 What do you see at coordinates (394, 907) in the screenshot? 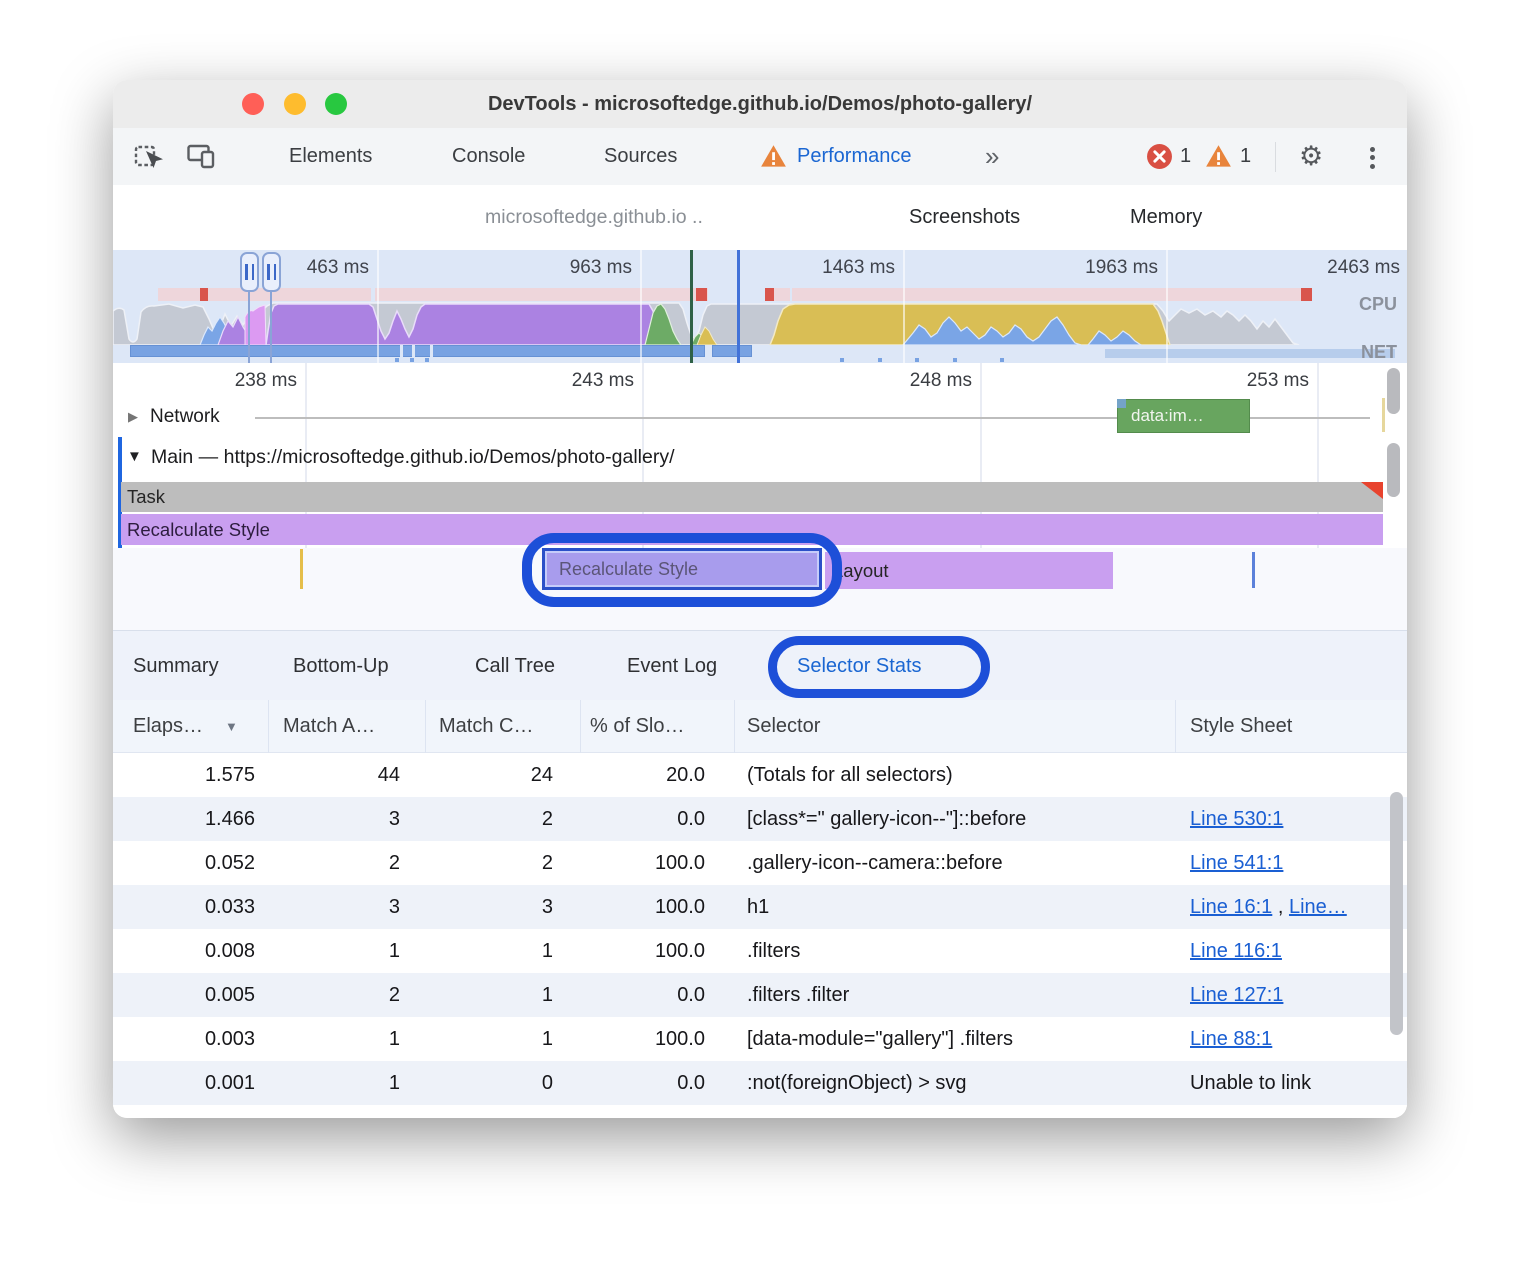
I see `cell-match-attempts: 3` at bounding box center [394, 907].